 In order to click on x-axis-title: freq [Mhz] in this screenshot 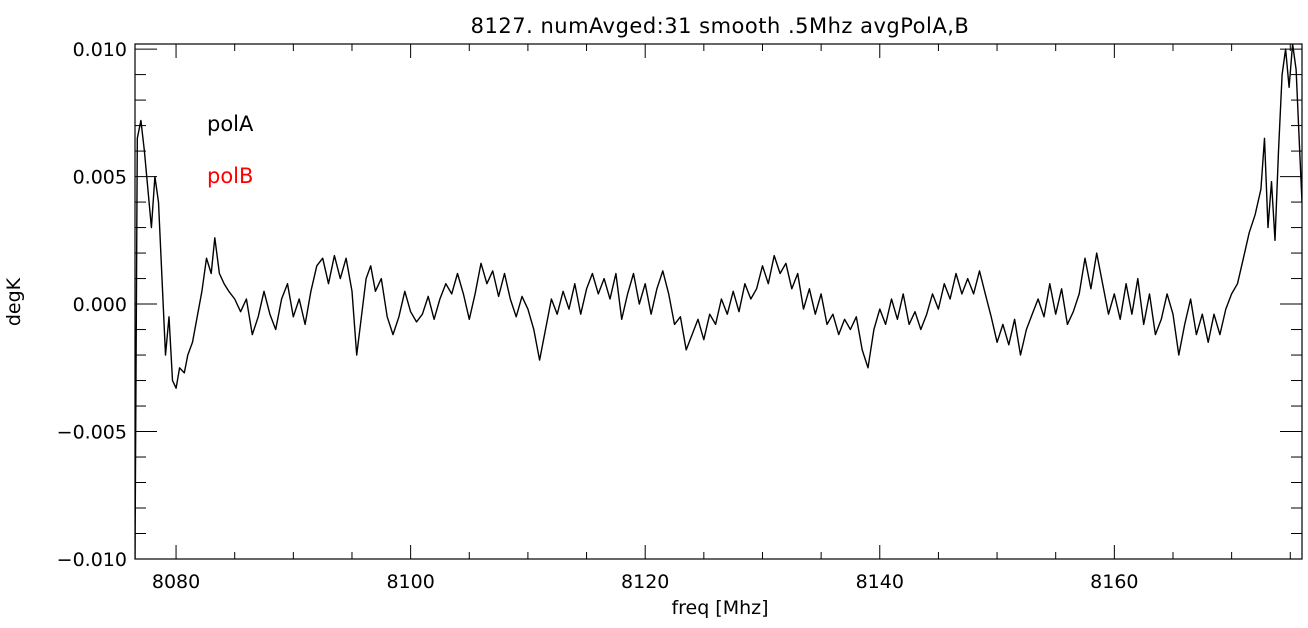, I will do `click(719, 608)`.